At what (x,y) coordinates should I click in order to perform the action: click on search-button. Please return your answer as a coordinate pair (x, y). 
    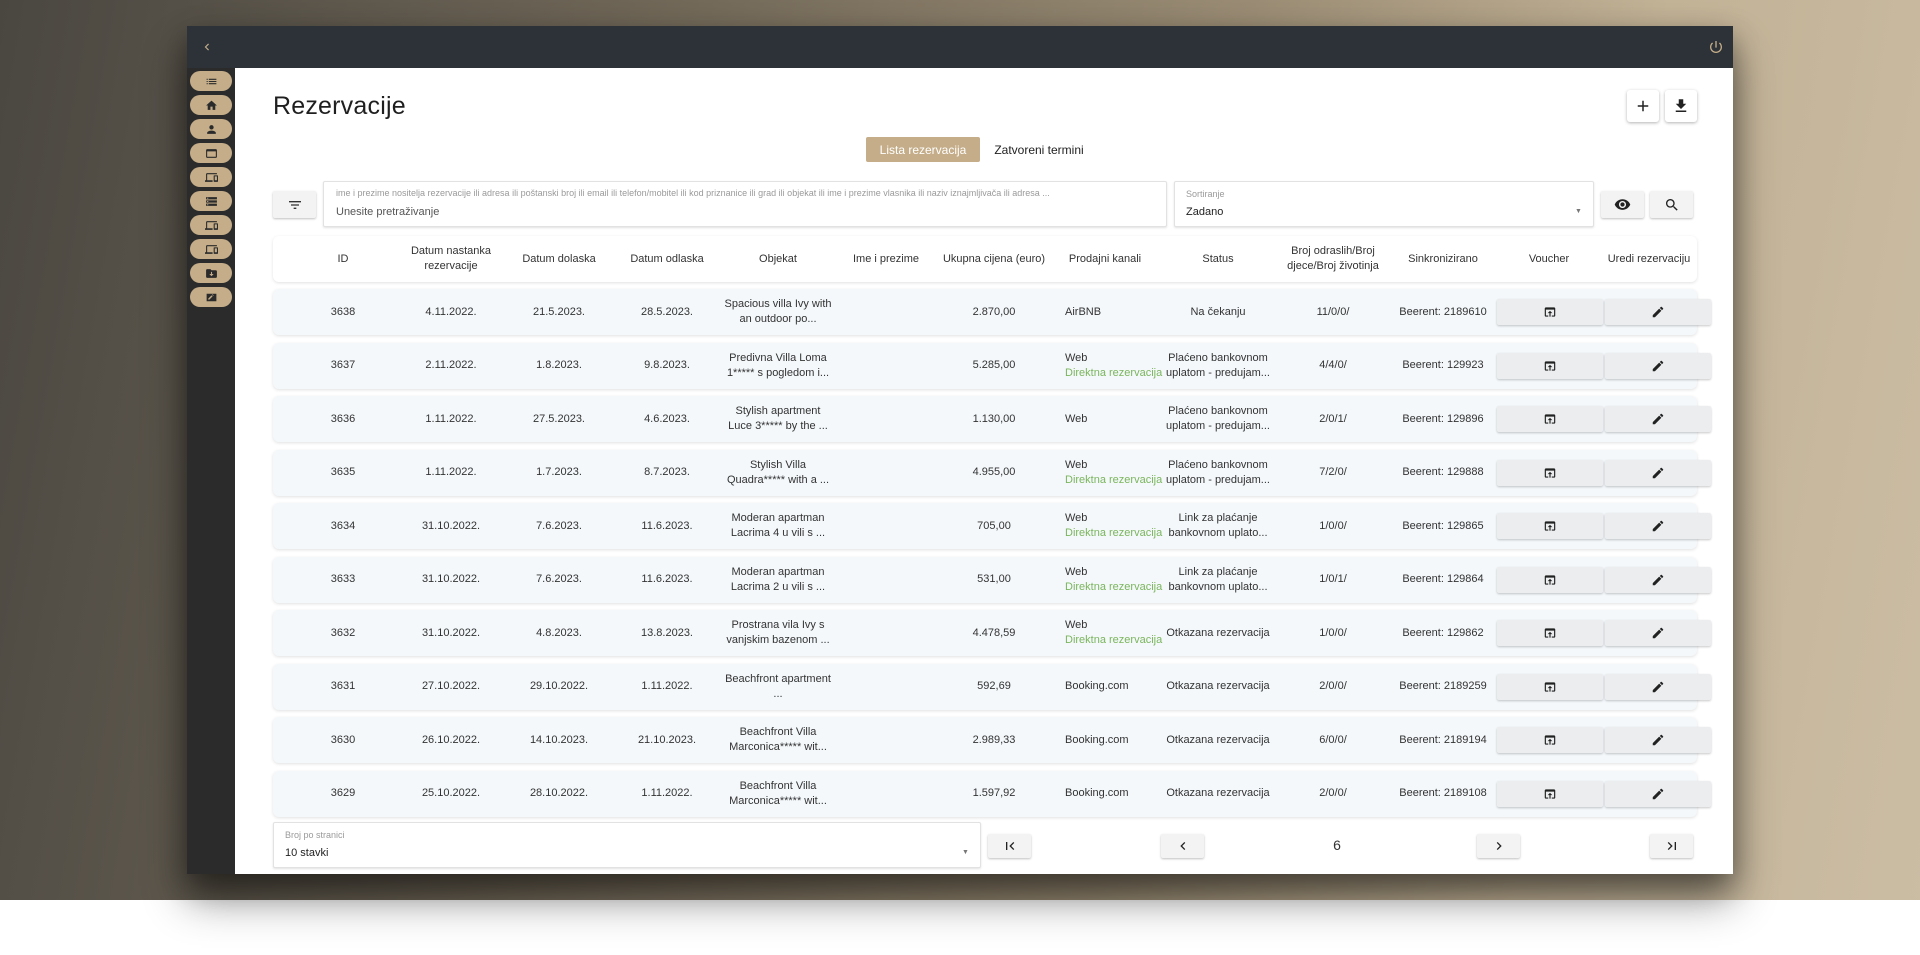
    Looking at the image, I should click on (1671, 204).